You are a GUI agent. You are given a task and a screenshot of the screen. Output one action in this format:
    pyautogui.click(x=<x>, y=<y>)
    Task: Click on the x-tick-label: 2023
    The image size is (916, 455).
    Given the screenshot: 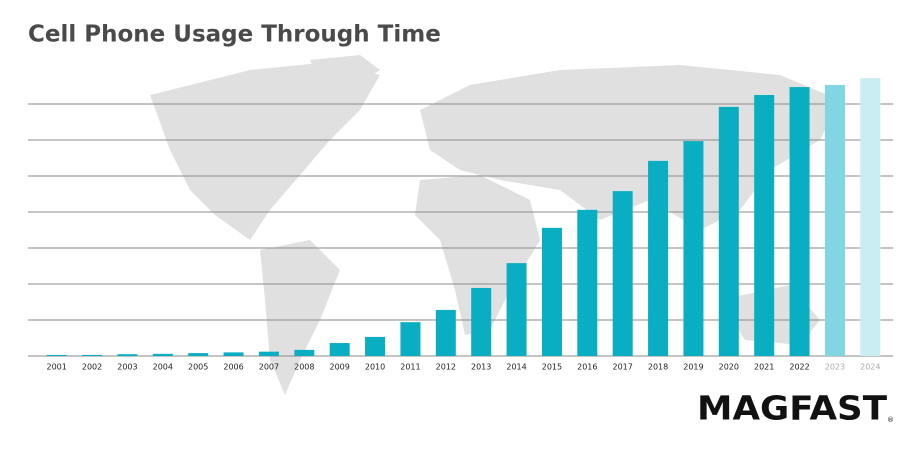 What is the action you would take?
    pyautogui.click(x=835, y=367)
    